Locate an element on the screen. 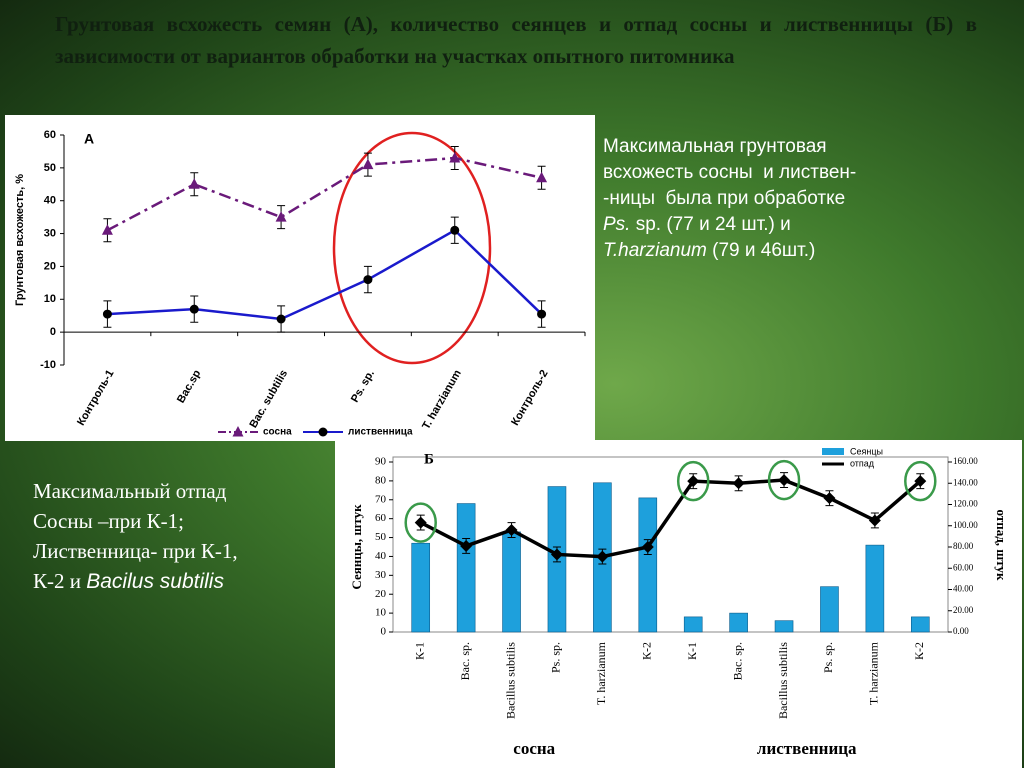 The height and width of the screenshot is (768, 1024). x-tick-label: Bacillus subtilis is located at coordinates (510, 680).